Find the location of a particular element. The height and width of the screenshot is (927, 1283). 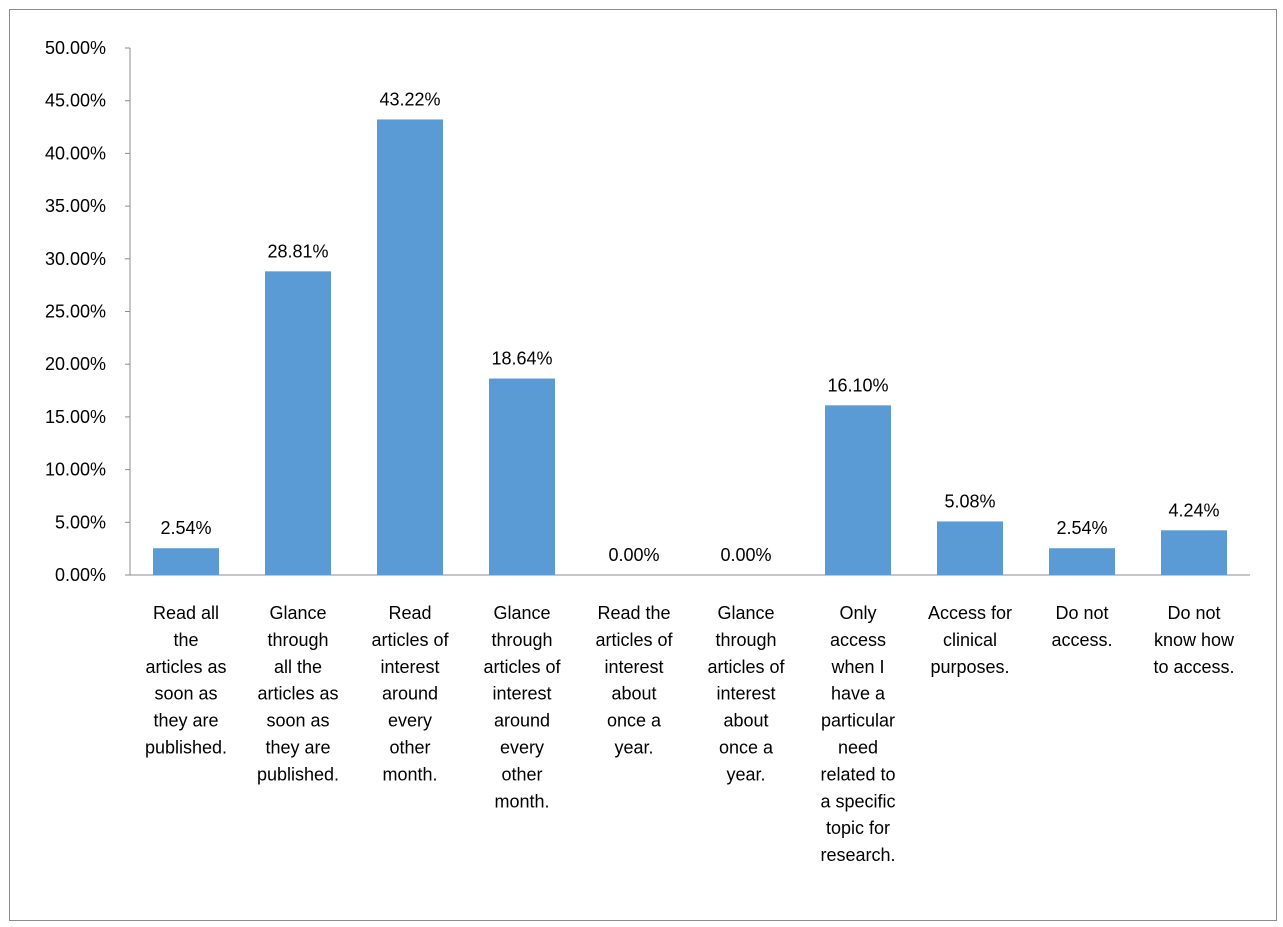

category-label-line: need is located at coordinates (858, 748).